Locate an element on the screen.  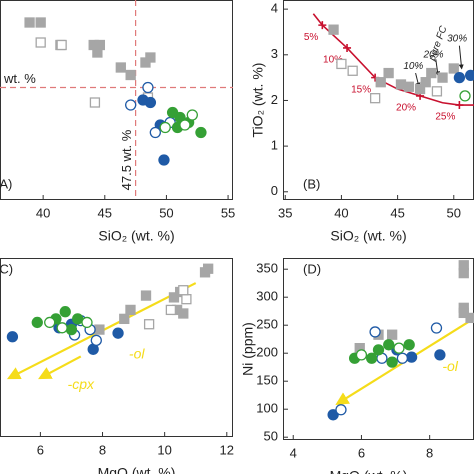
y-tick-label: 350 is located at coordinates (267, 268).